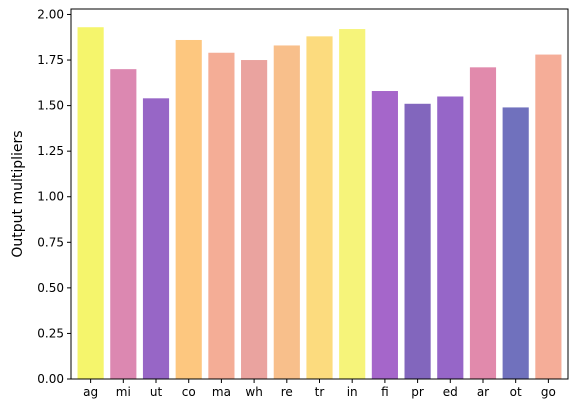  I want to click on x-tick-label-ar: ar, so click(483, 392).